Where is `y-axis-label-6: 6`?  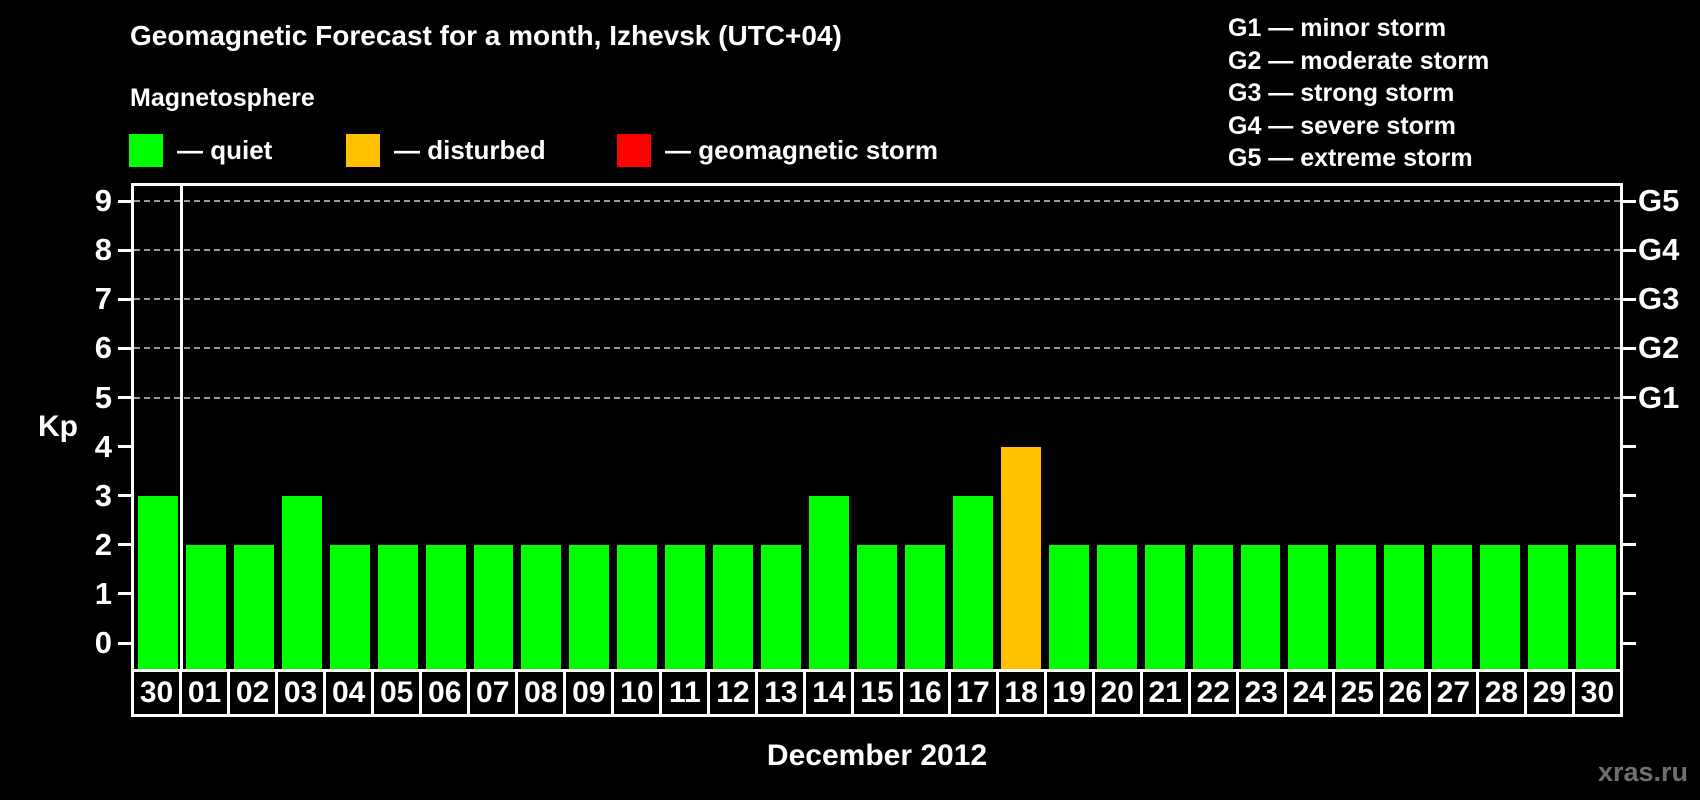 y-axis-label-6: 6 is located at coordinates (103, 348).